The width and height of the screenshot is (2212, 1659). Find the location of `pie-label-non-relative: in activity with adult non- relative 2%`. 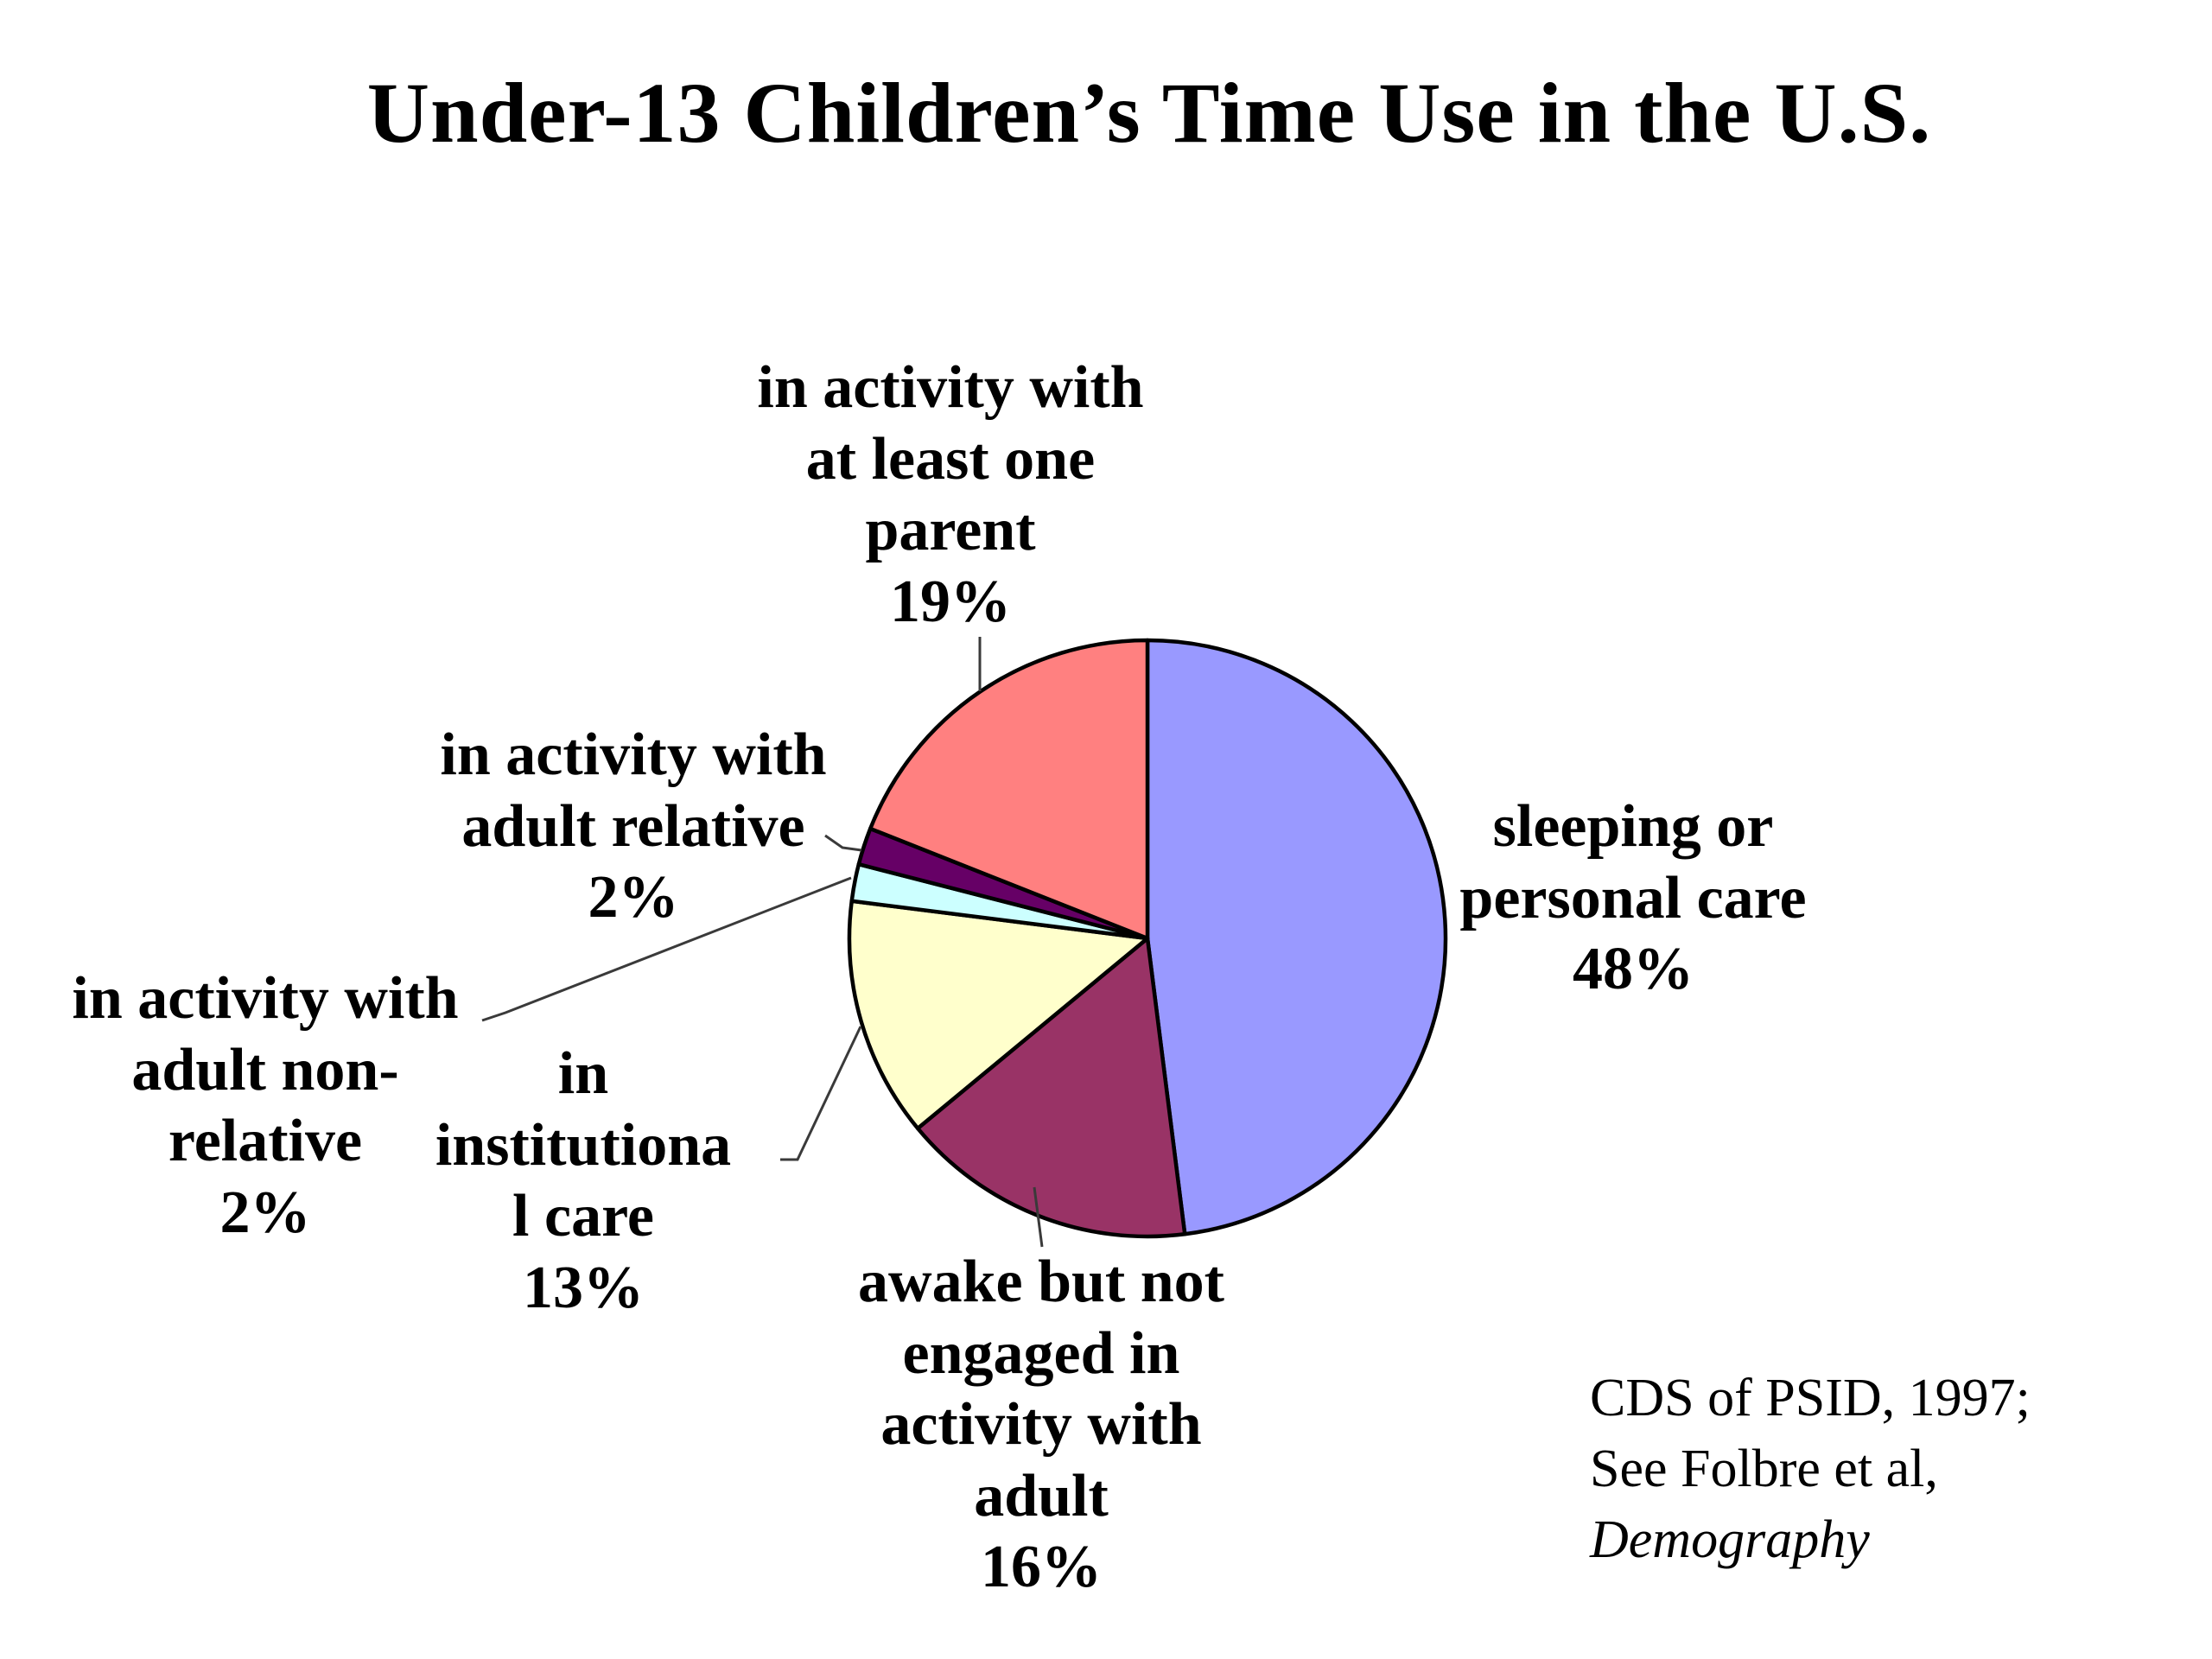

pie-label-non-relative: in activity with adult non- relative 2% is located at coordinates (265, 1105).